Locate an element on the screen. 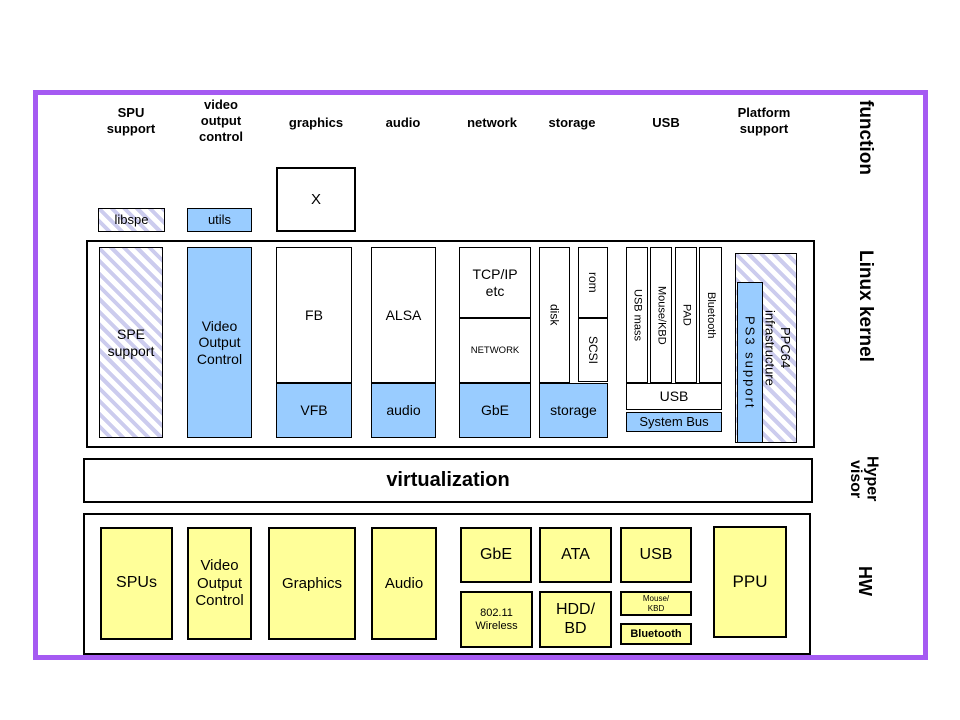 Image resolution: width=960 pixels, height=720 pixels. node-mouse-kbd-hw: Mouse/ KBD is located at coordinates (656, 603).